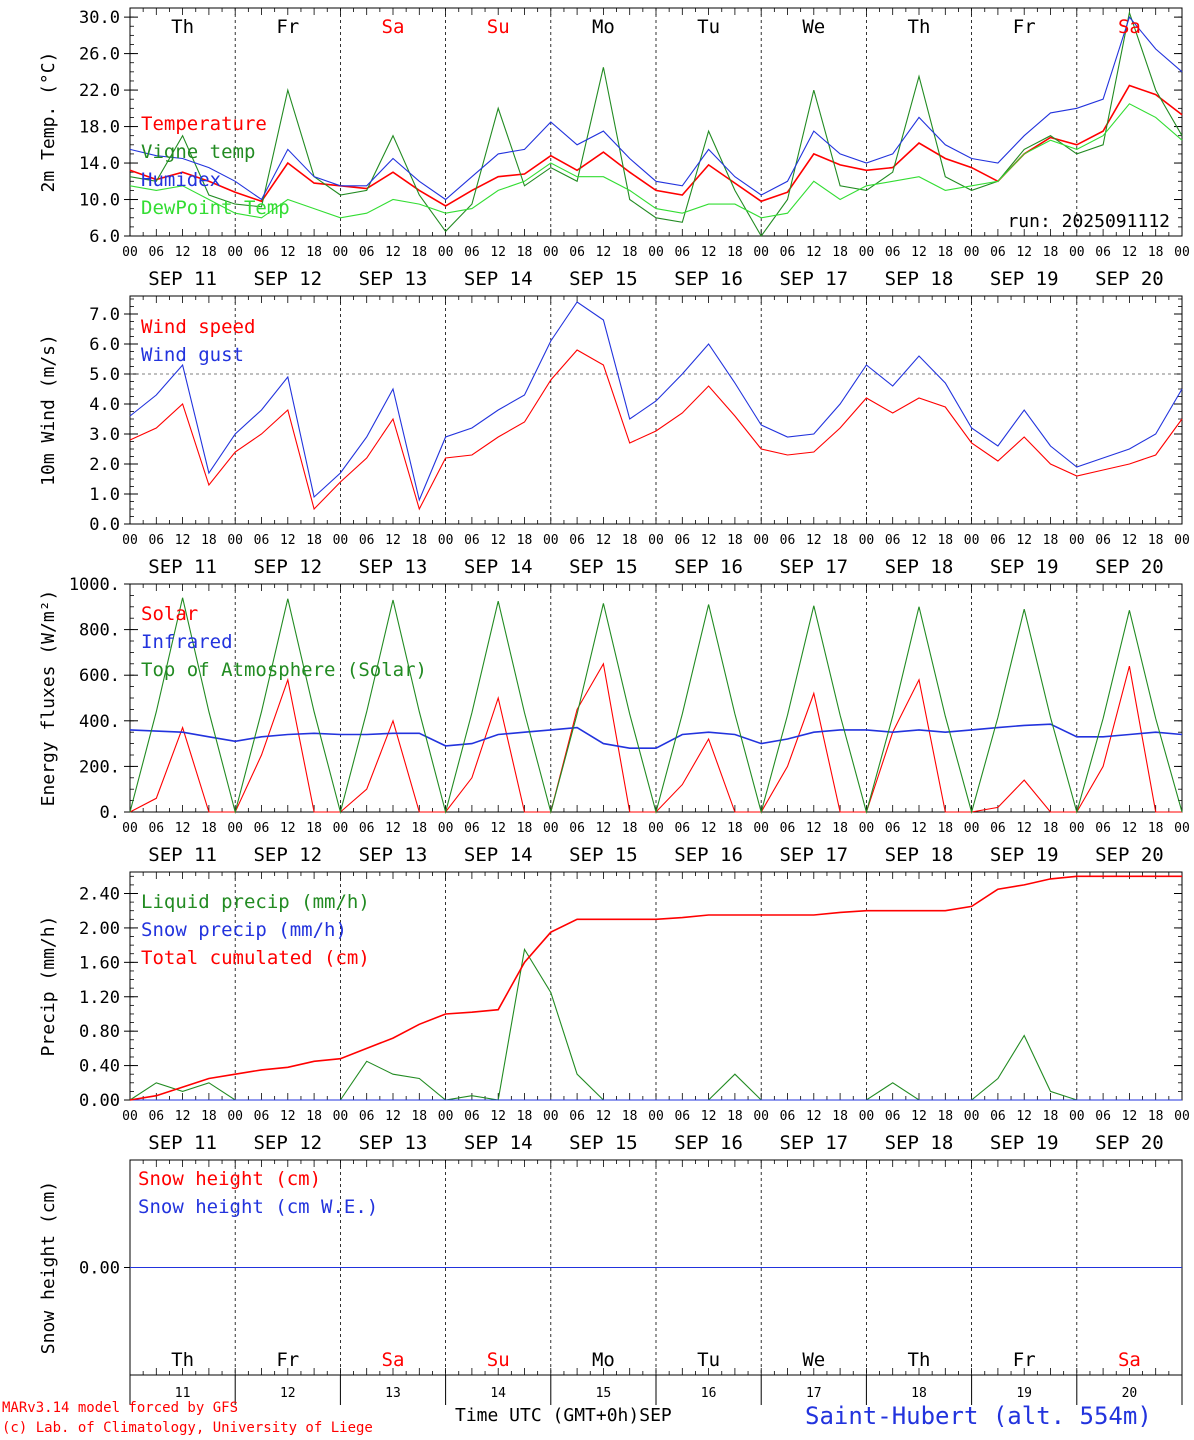  Describe the element at coordinates (94, 585) in the screenshot. I see `y-tick-label: 1000.` at that location.